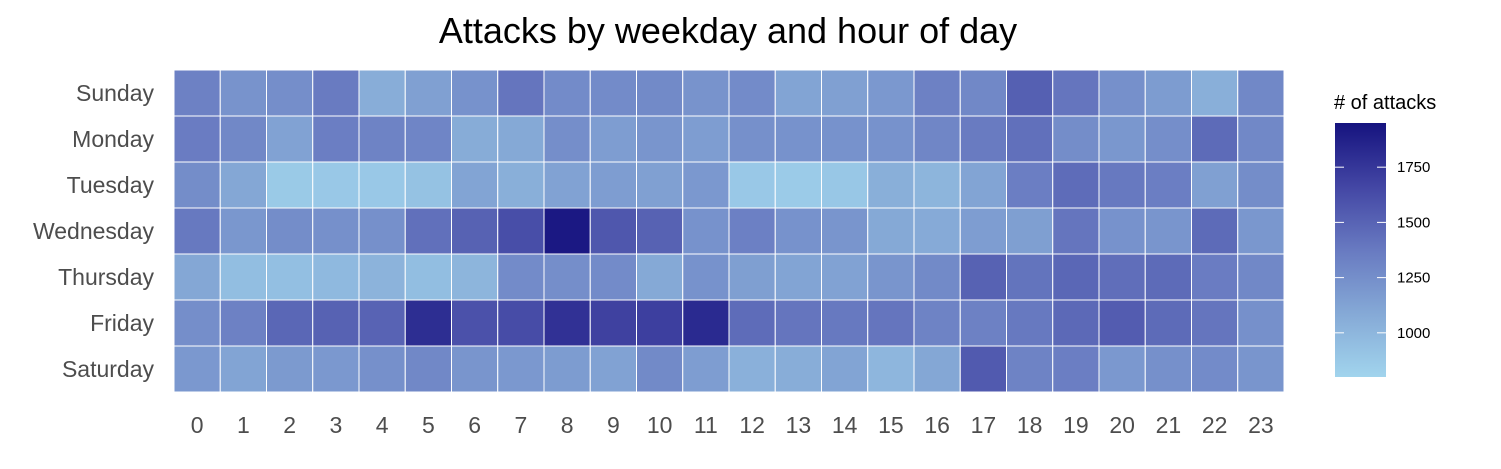  Describe the element at coordinates (660, 425) in the screenshot. I see `x-tick-label: 10` at that location.